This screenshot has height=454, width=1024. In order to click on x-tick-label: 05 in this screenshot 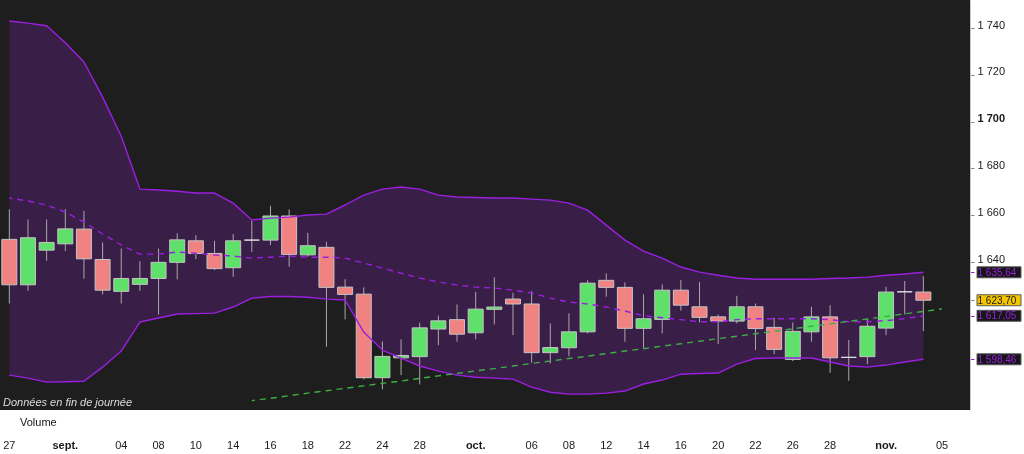, I will do `click(942, 444)`.